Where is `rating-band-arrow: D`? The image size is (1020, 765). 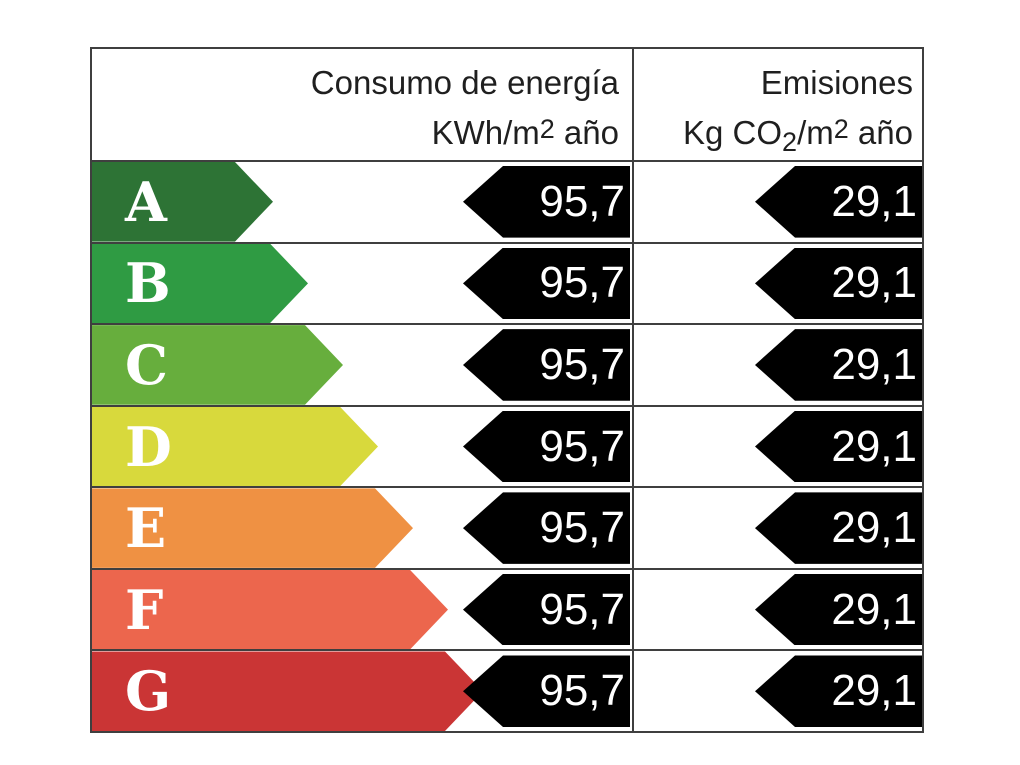
rating-band-arrow: D is located at coordinates (235, 447).